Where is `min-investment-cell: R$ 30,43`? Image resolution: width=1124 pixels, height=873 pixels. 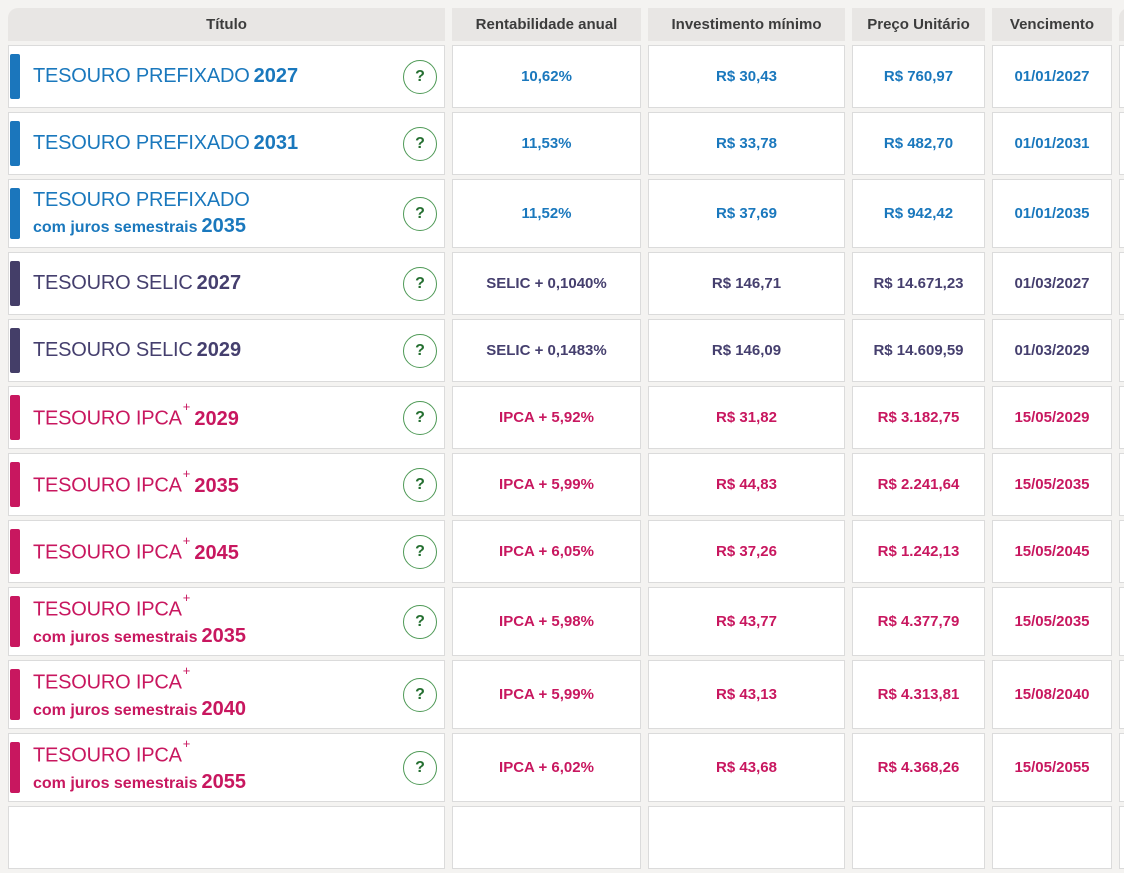 min-investment-cell: R$ 30,43 is located at coordinates (746, 76).